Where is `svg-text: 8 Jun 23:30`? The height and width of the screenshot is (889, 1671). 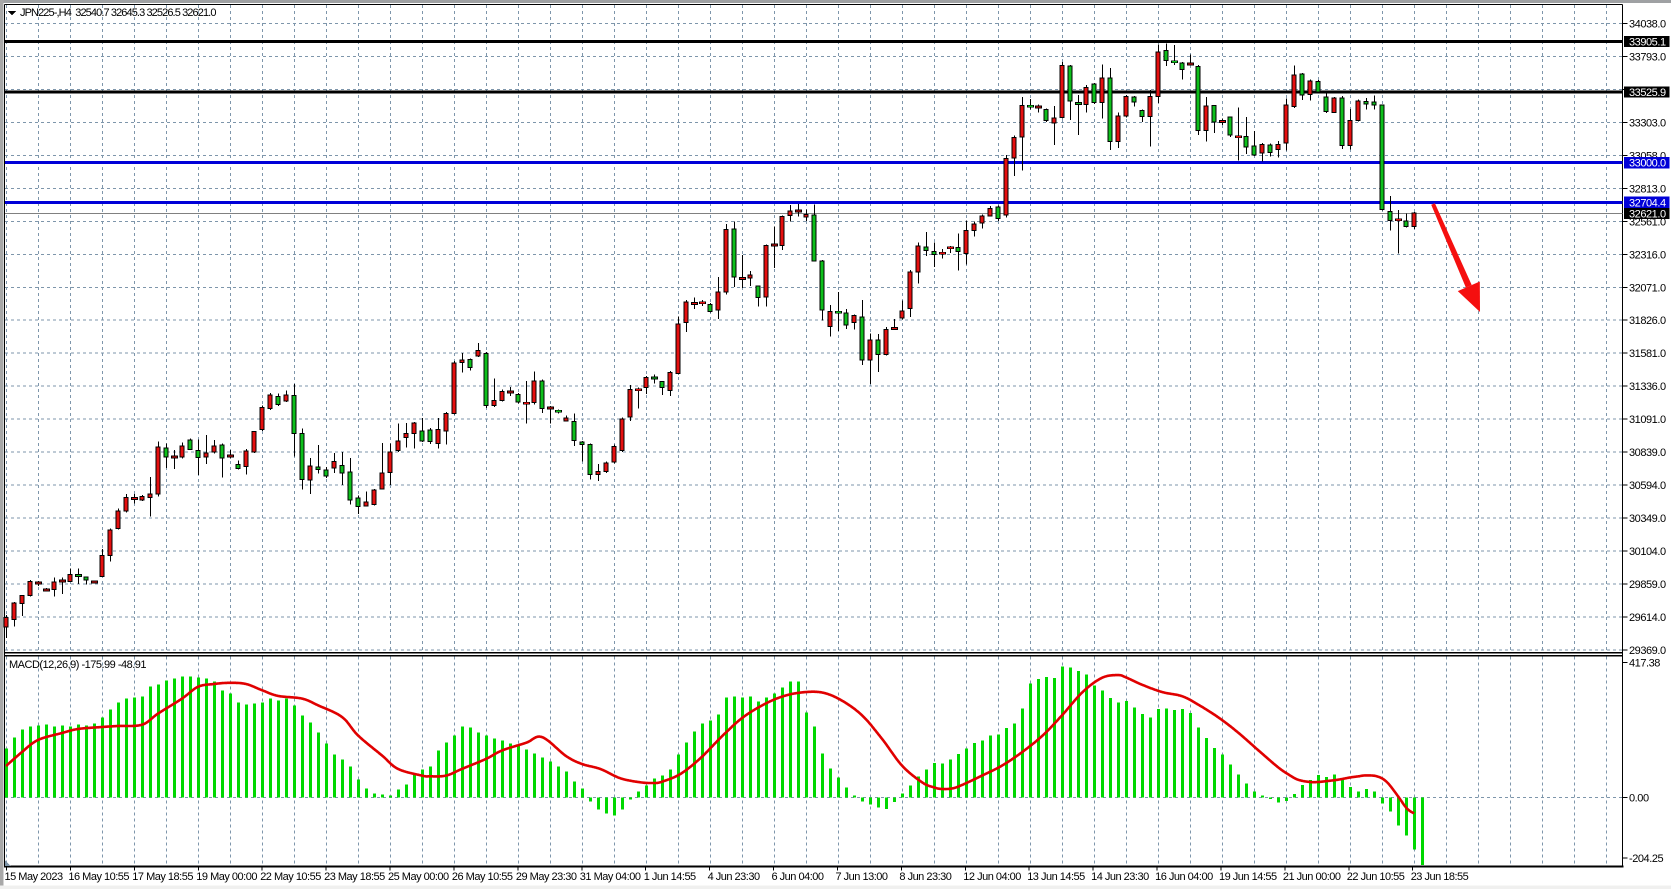 svg-text: 8 Jun 23:30 is located at coordinates (925, 877).